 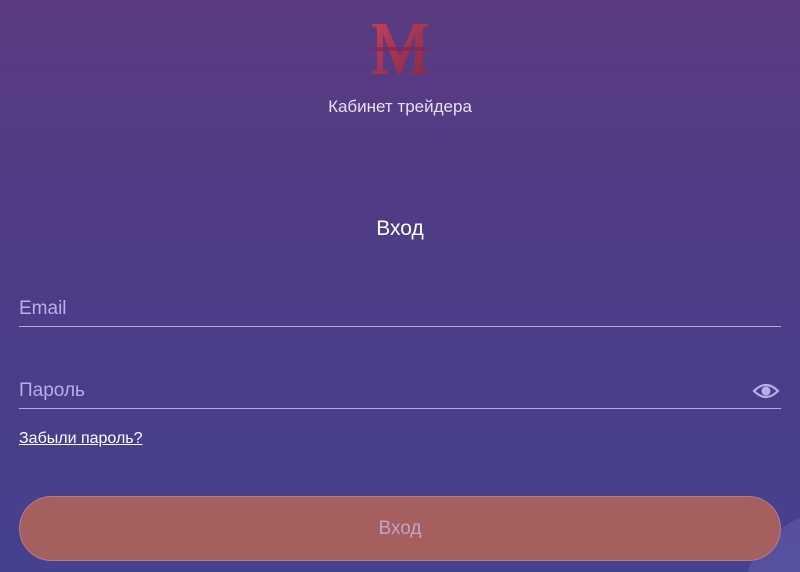 I want to click on logo, so click(x=400, y=49).